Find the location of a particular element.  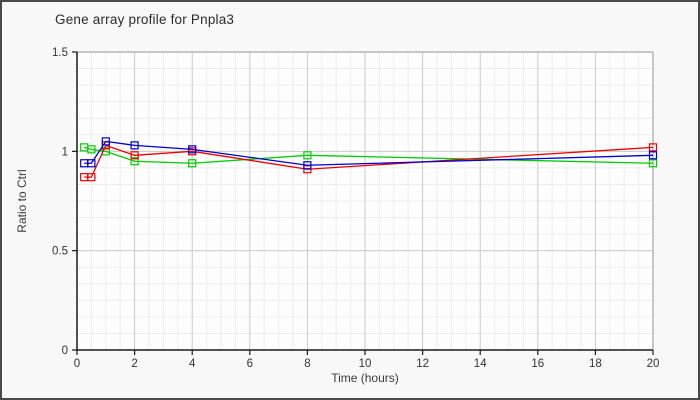

y-tick-label: 1.5 is located at coordinates (60, 53).